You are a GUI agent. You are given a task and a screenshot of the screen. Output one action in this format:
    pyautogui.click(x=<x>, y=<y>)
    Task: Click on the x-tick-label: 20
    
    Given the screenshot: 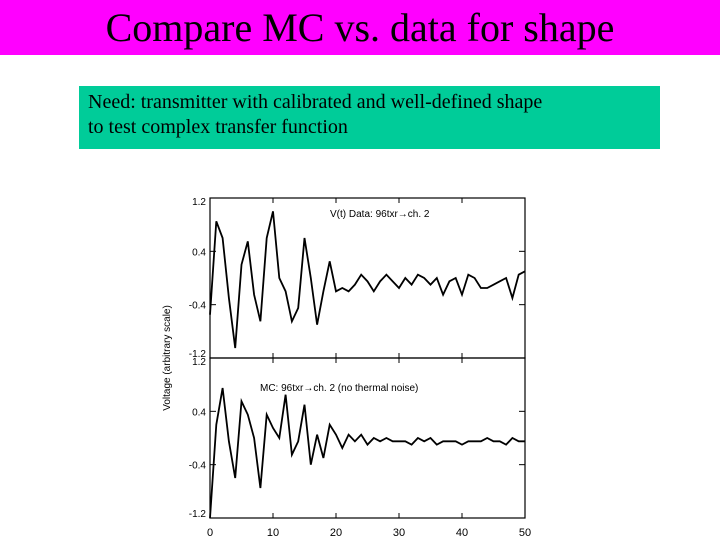 What is the action you would take?
    pyautogui.click(x=336, y=533)
    